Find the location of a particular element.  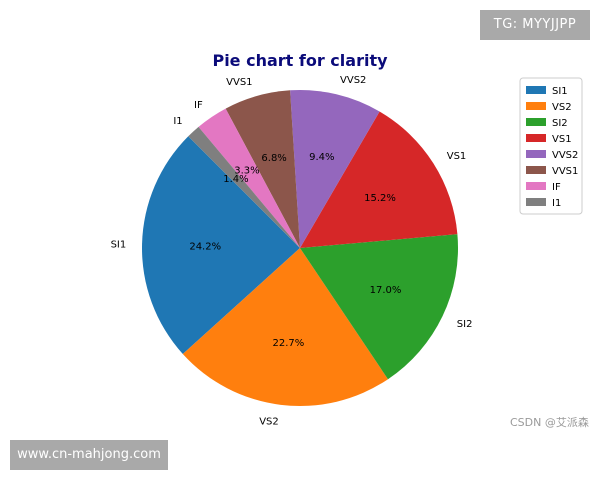

category-label-vs2: VS2 is located at coordinates (269, 421).